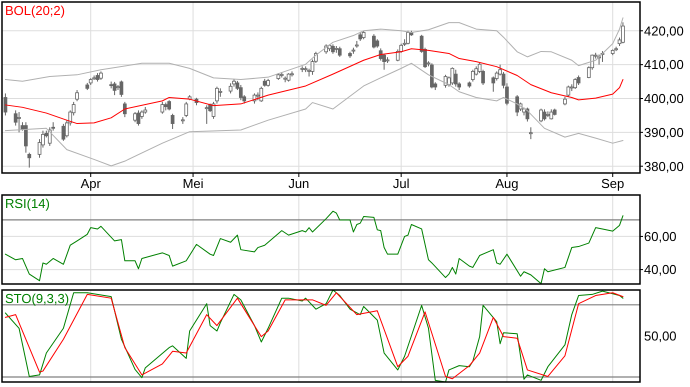 The width and height of the screenshot is (690, 387). Describe the element at coordinates (664, 132) in the screenshot. I see `y-tick-label: 390,00` at that location.